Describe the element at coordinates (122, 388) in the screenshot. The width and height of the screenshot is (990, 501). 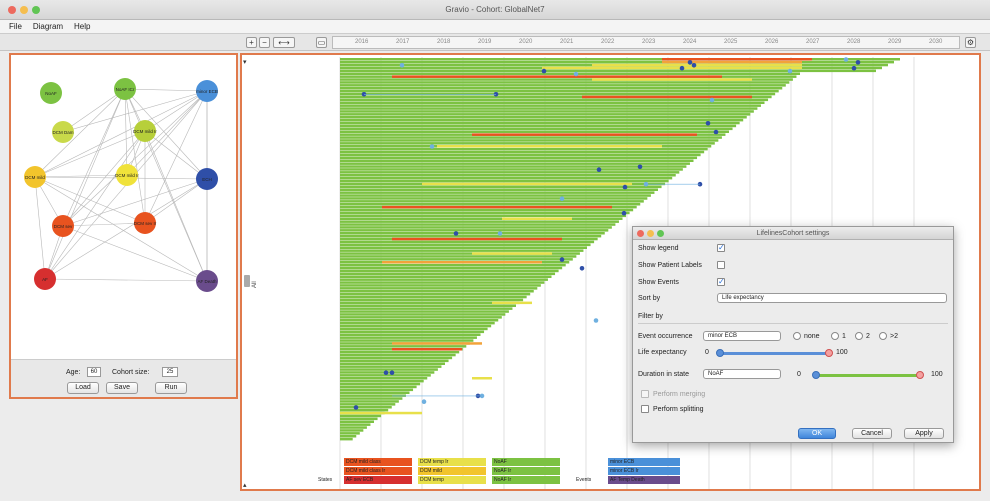
I see `save-button: Save` at that location.